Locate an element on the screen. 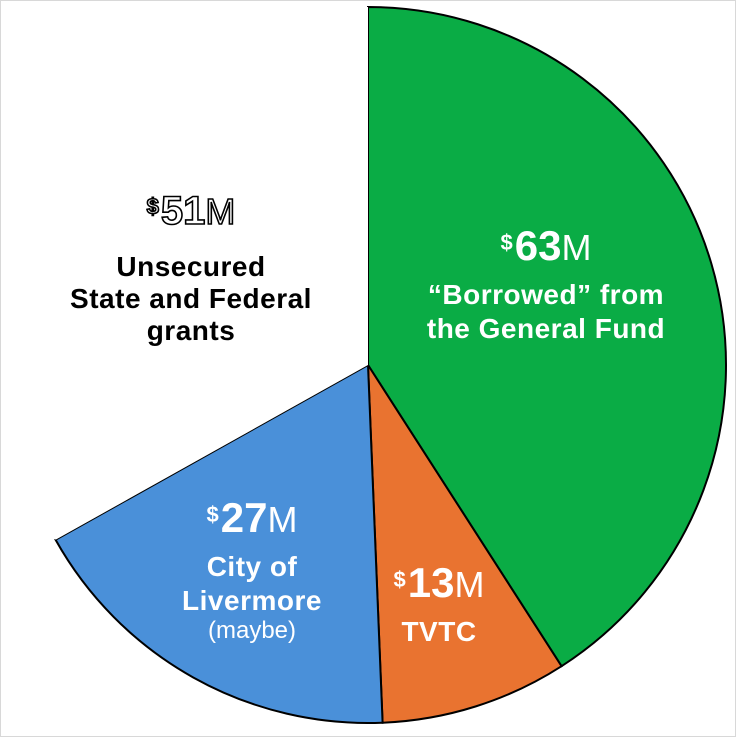 This screenshot has width=736, height=737. slice-name-line: “Borrowed” from is located at coordinates (546, 294).